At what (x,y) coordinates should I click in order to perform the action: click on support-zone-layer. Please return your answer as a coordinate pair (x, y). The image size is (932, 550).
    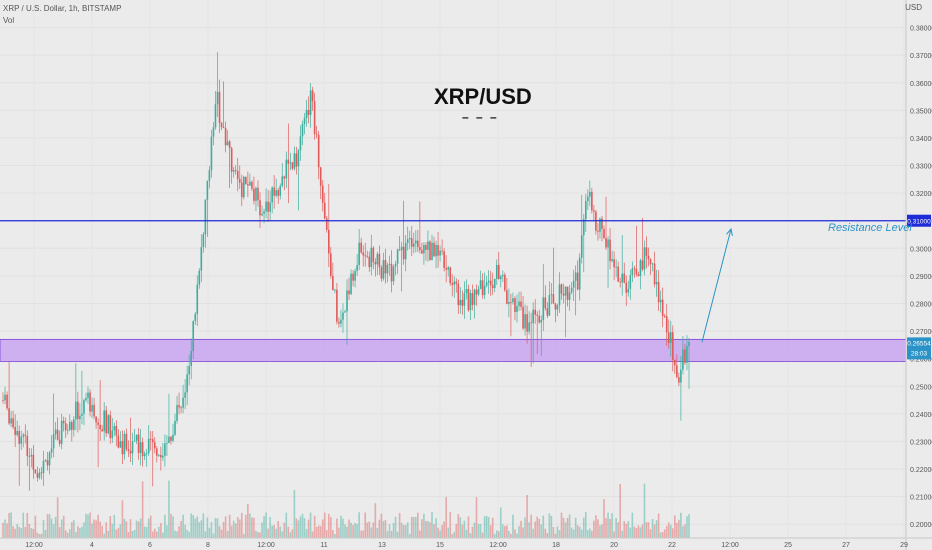
    Looking at the image, I should click on (453, 350).